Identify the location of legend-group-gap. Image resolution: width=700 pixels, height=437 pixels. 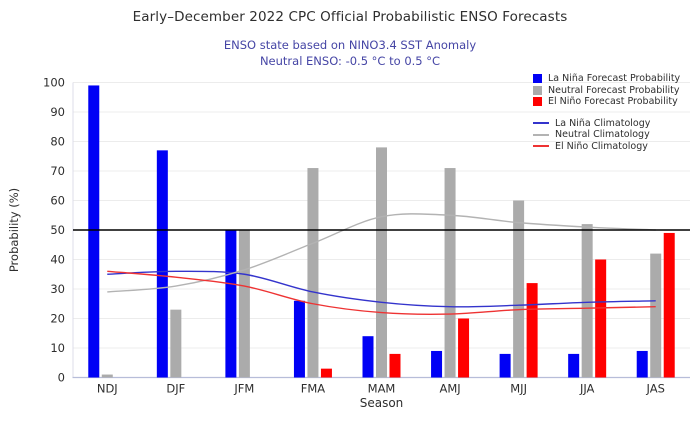
(606, 113).